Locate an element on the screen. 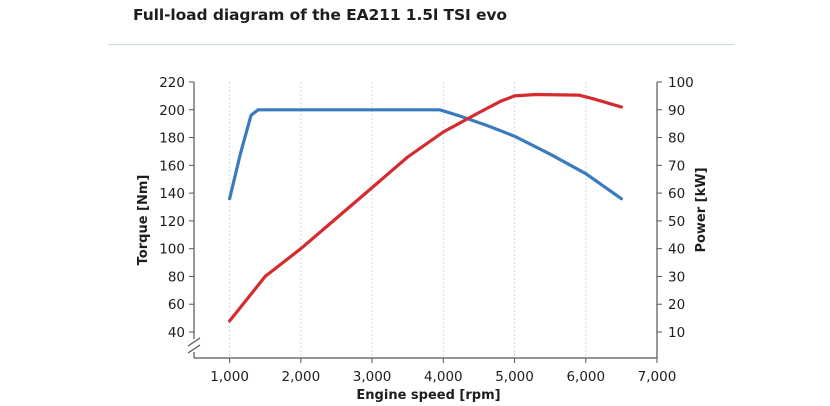 The image size is (830, 406). y-left-tick-label: 200 is located at coordinates (172, 111).